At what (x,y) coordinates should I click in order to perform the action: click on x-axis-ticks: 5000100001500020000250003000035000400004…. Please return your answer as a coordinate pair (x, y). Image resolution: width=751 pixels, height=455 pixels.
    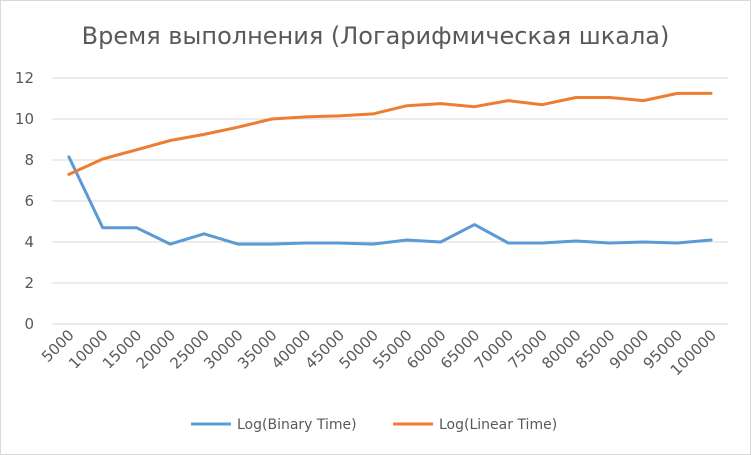
    Looking at the image, I should click on (379, 352).